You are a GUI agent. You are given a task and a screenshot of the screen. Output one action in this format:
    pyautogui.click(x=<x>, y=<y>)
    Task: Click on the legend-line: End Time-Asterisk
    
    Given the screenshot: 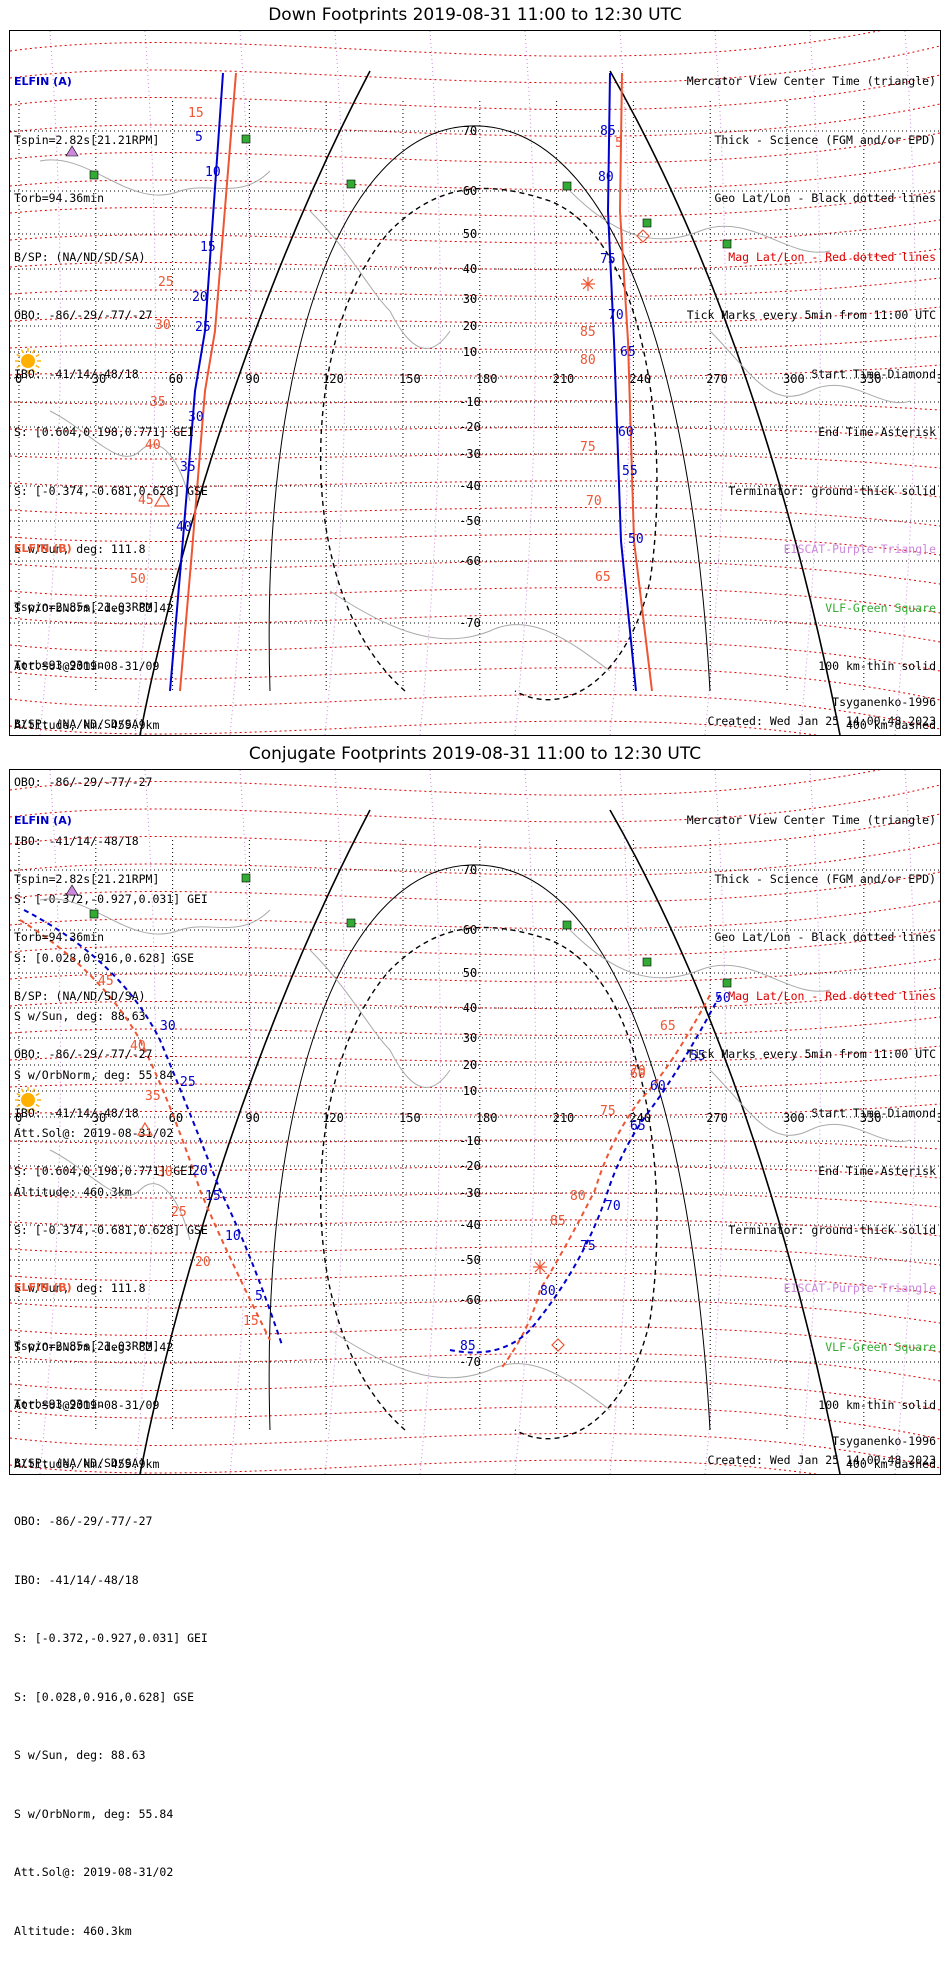 What is the action you would take?
    pyautogui.click(x=877, y=432)
    